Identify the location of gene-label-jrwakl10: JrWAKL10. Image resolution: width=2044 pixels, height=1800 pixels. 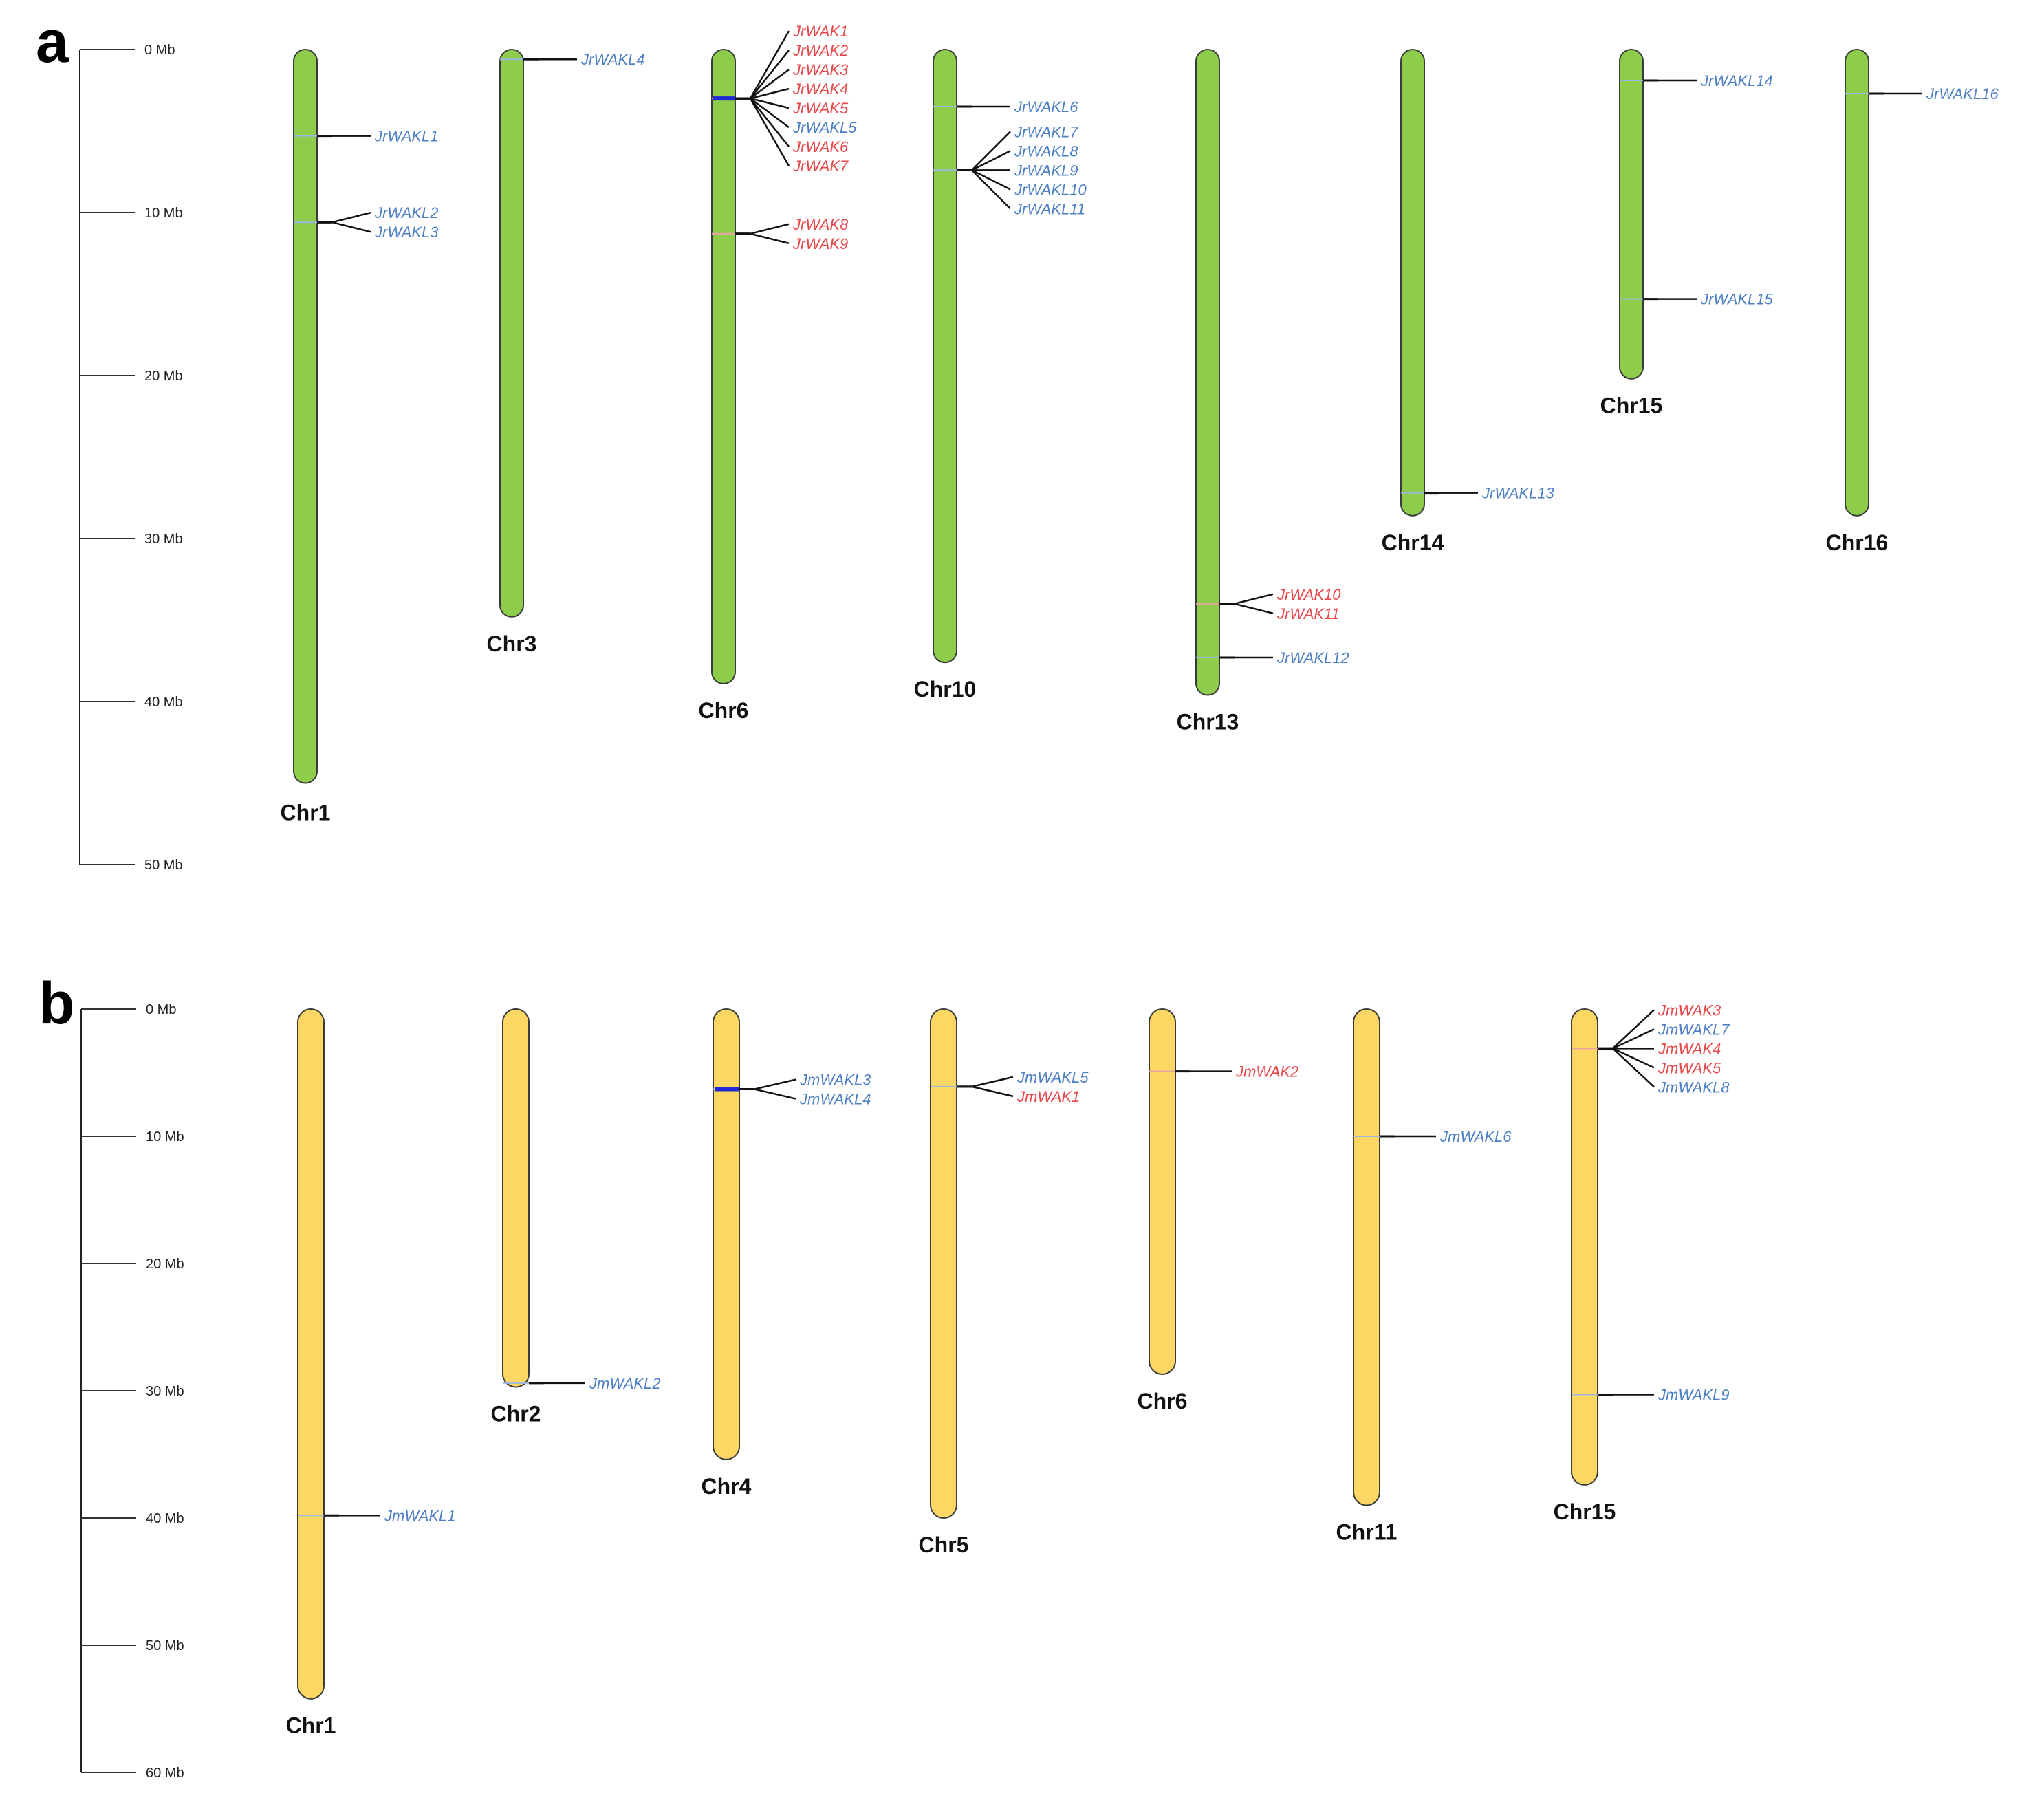
(1050, 189).